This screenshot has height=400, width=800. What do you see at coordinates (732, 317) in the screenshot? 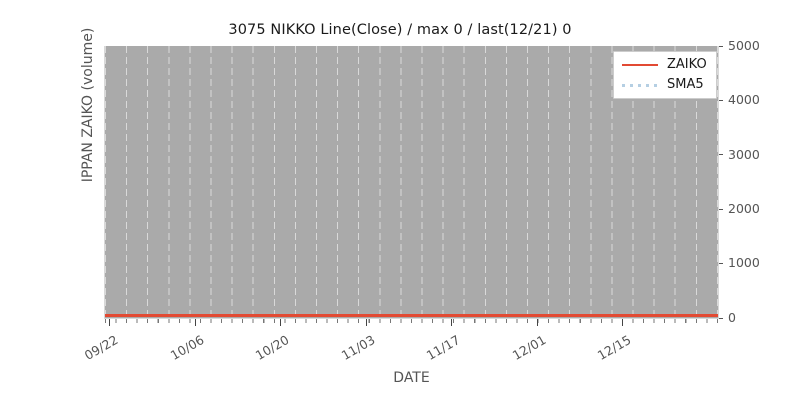
I see `y-tick-label: 0` at bounding box center [732, 317].